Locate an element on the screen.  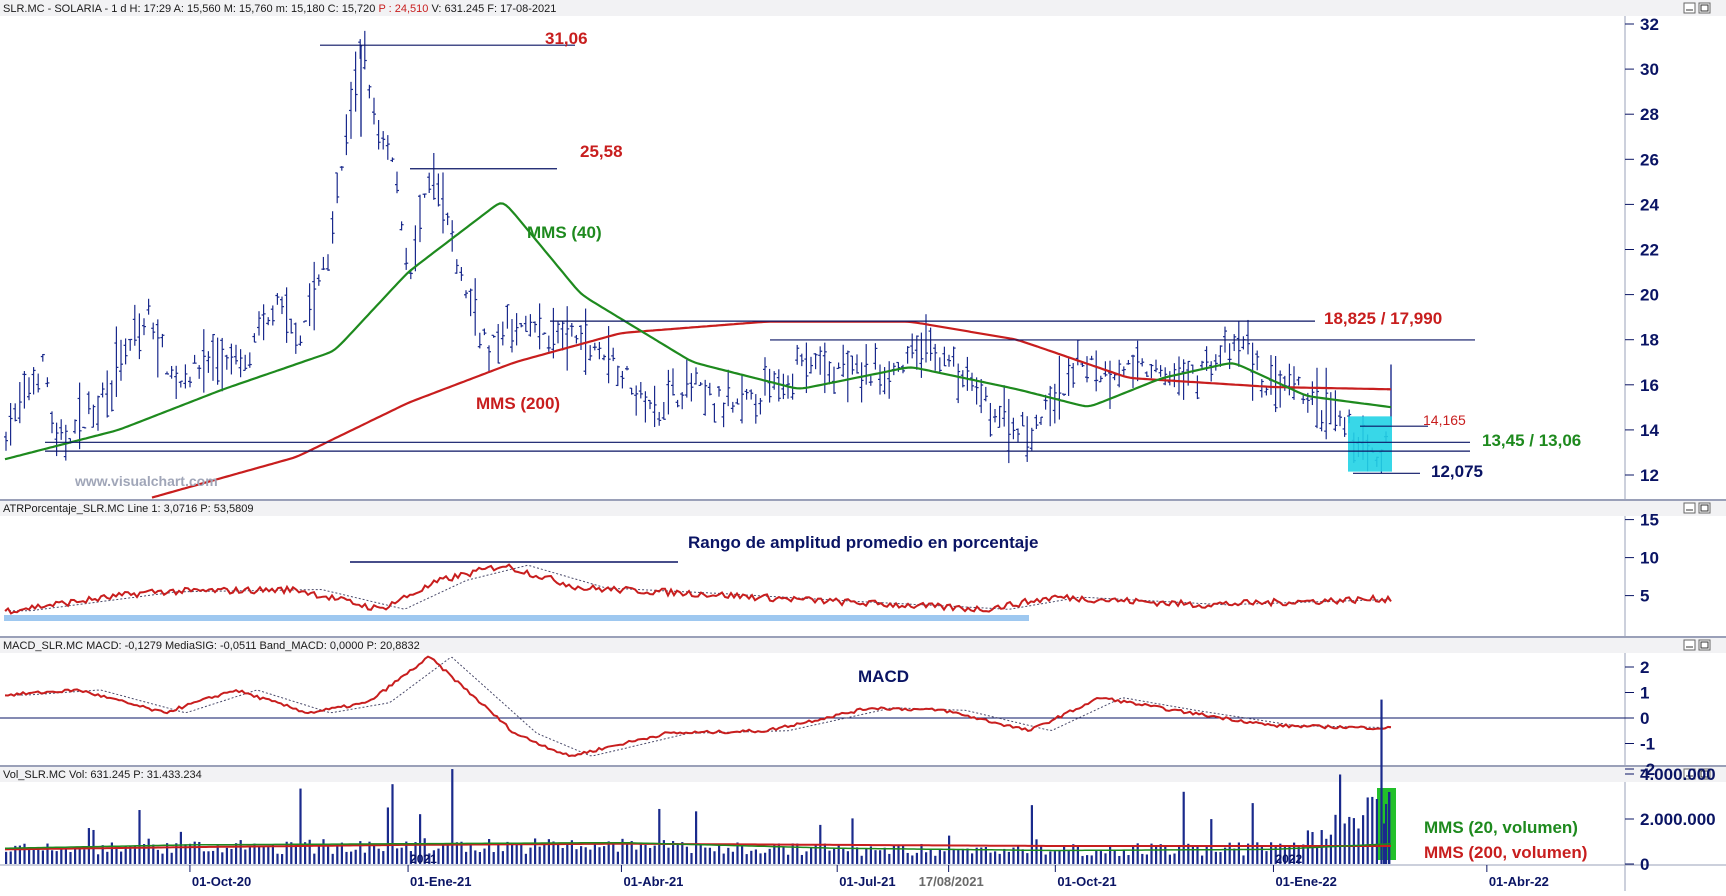
price-minimize-button is located at coordinates (1689, 8).